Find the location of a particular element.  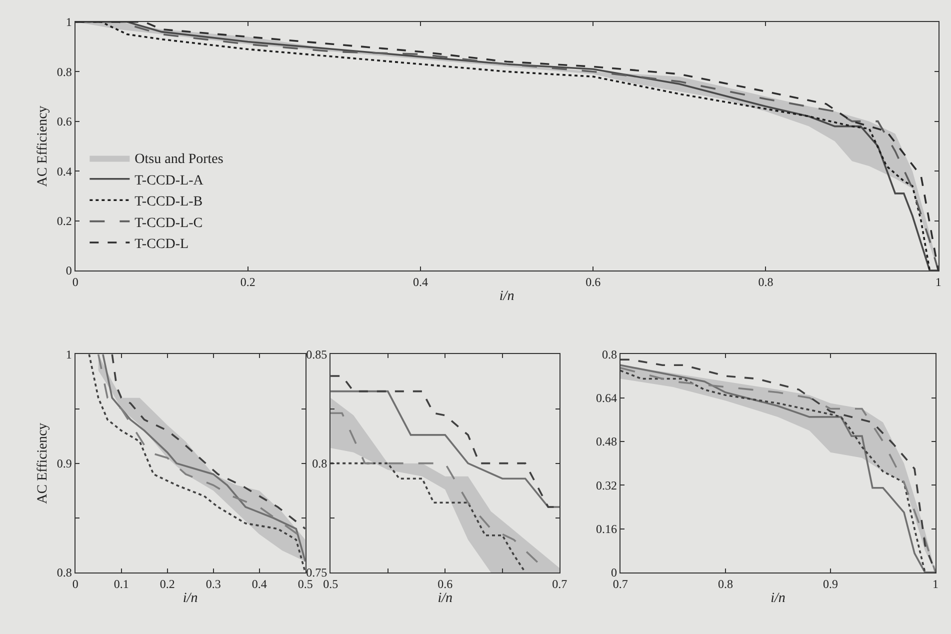

x-tick-label: 0.1 is located at coordinates (121, 583).